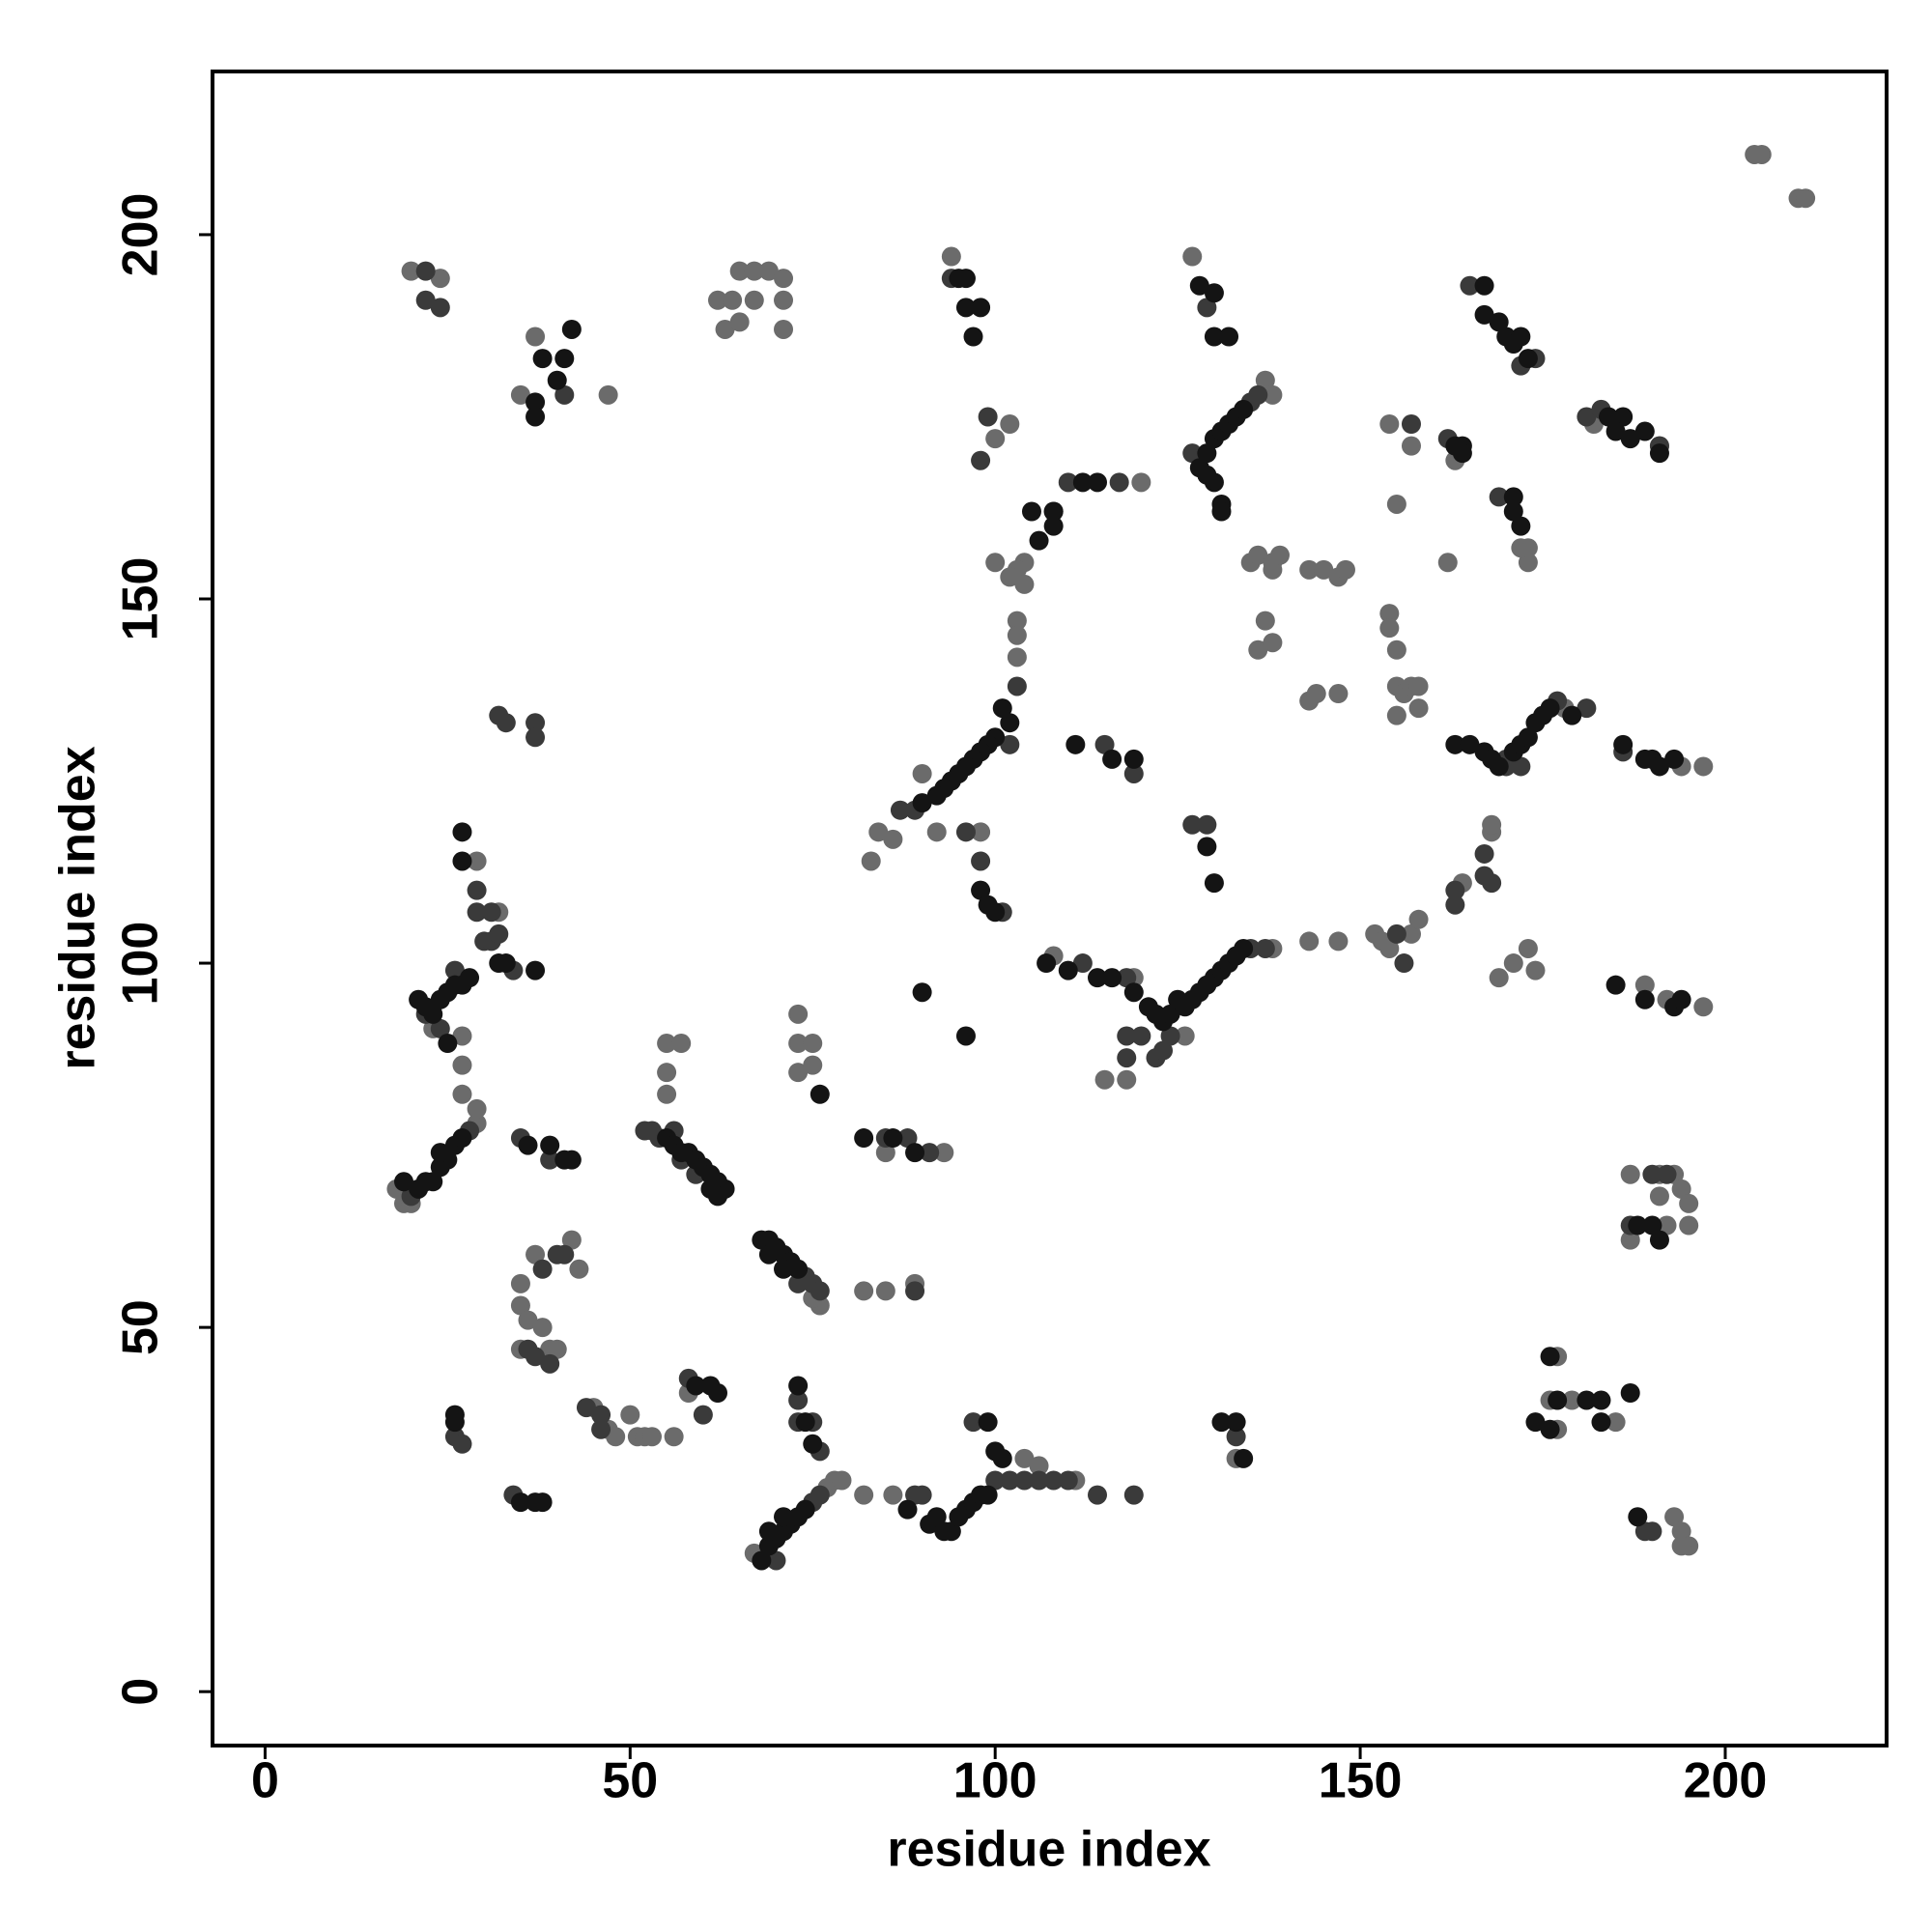 Image resolution: width=1932 pixels, height=1932 pixels. Describe the element at coordinates (265, 1781) in the screenshot. I see `x-tick-label: 0` at that location.